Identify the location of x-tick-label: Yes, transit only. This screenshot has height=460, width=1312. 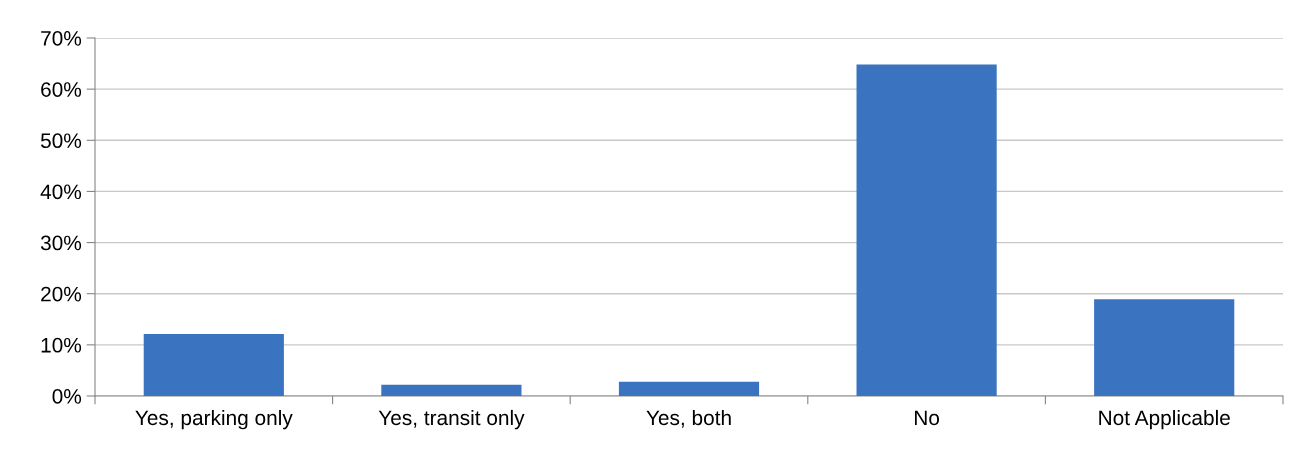
(451, 419).